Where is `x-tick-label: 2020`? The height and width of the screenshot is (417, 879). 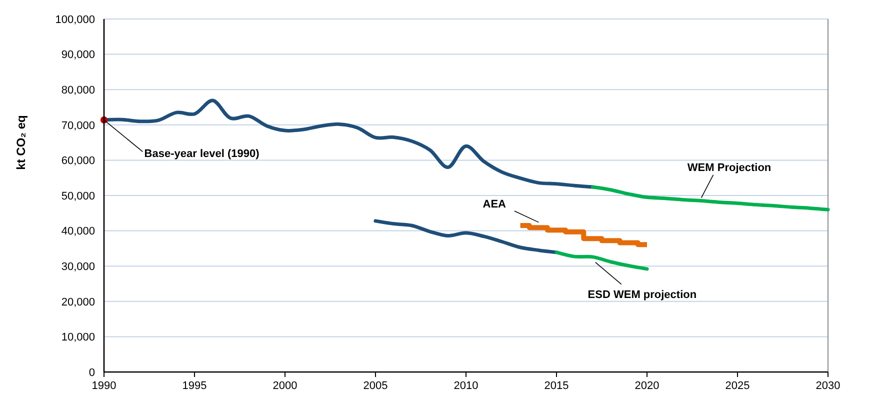
x-tick-label: 2020 is located at coordinates (647, 386).